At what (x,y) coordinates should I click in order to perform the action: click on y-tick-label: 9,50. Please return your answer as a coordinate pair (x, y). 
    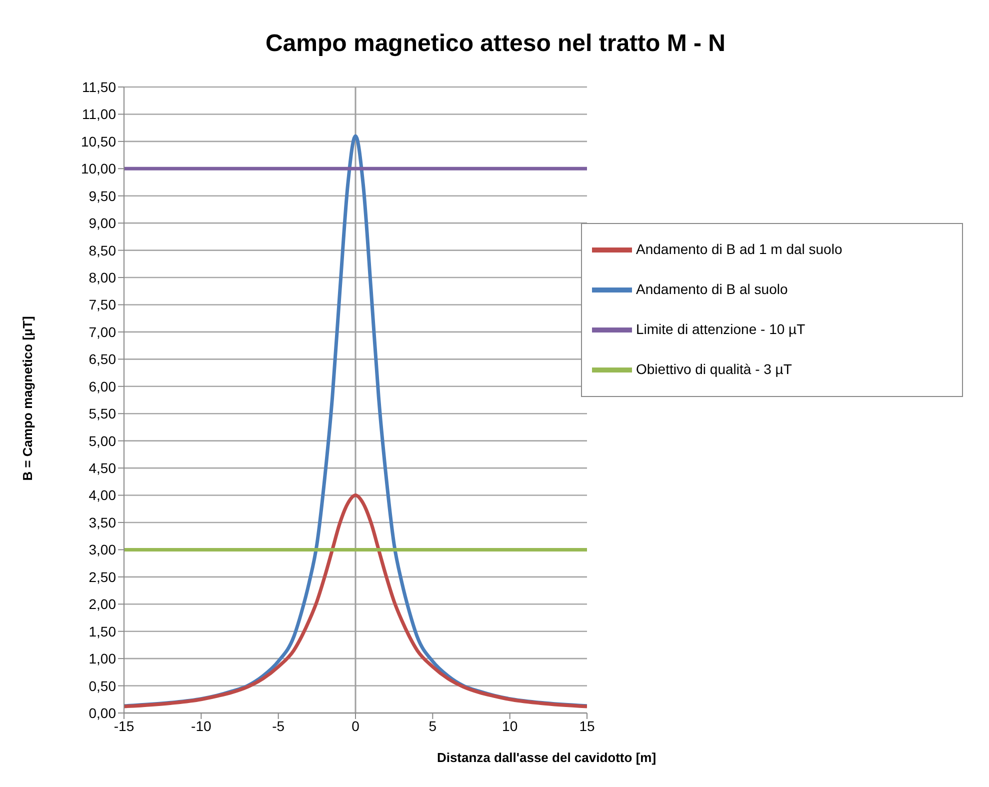
    Looking at the image, I should click on (102, 196).